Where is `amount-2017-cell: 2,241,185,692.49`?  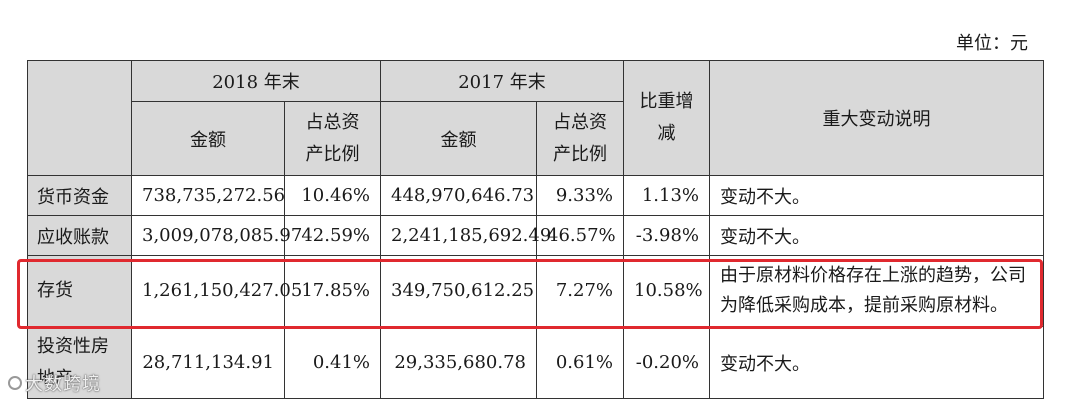 amount-2017-cell: 2,241,185,692.49 is located at coordinates (465, 235).